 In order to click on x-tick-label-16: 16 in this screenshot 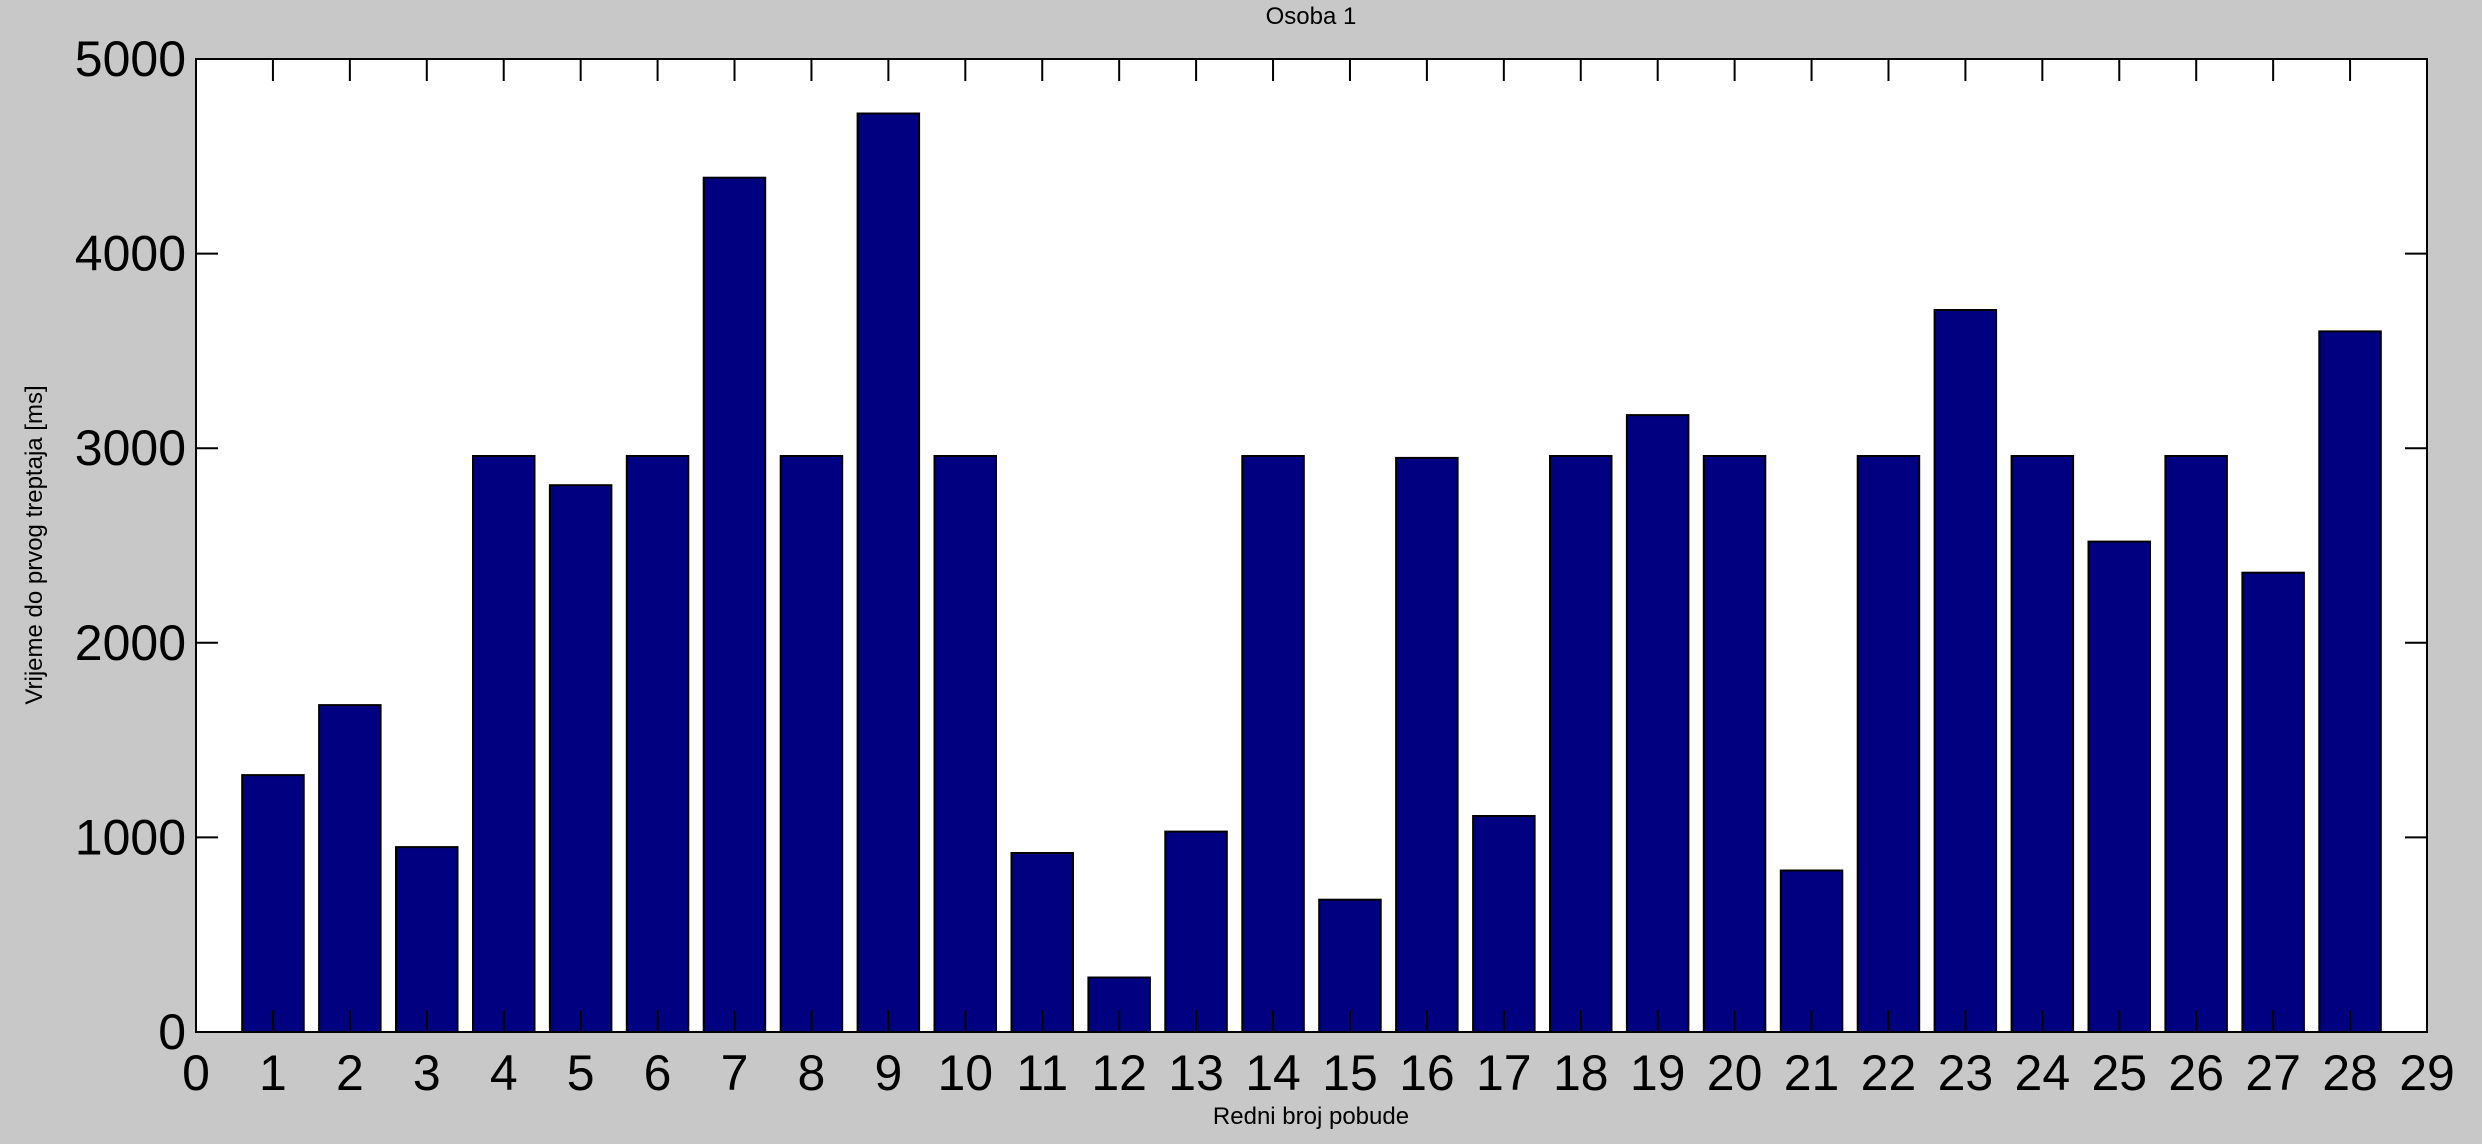, I will do `click(1427, 1073)`.